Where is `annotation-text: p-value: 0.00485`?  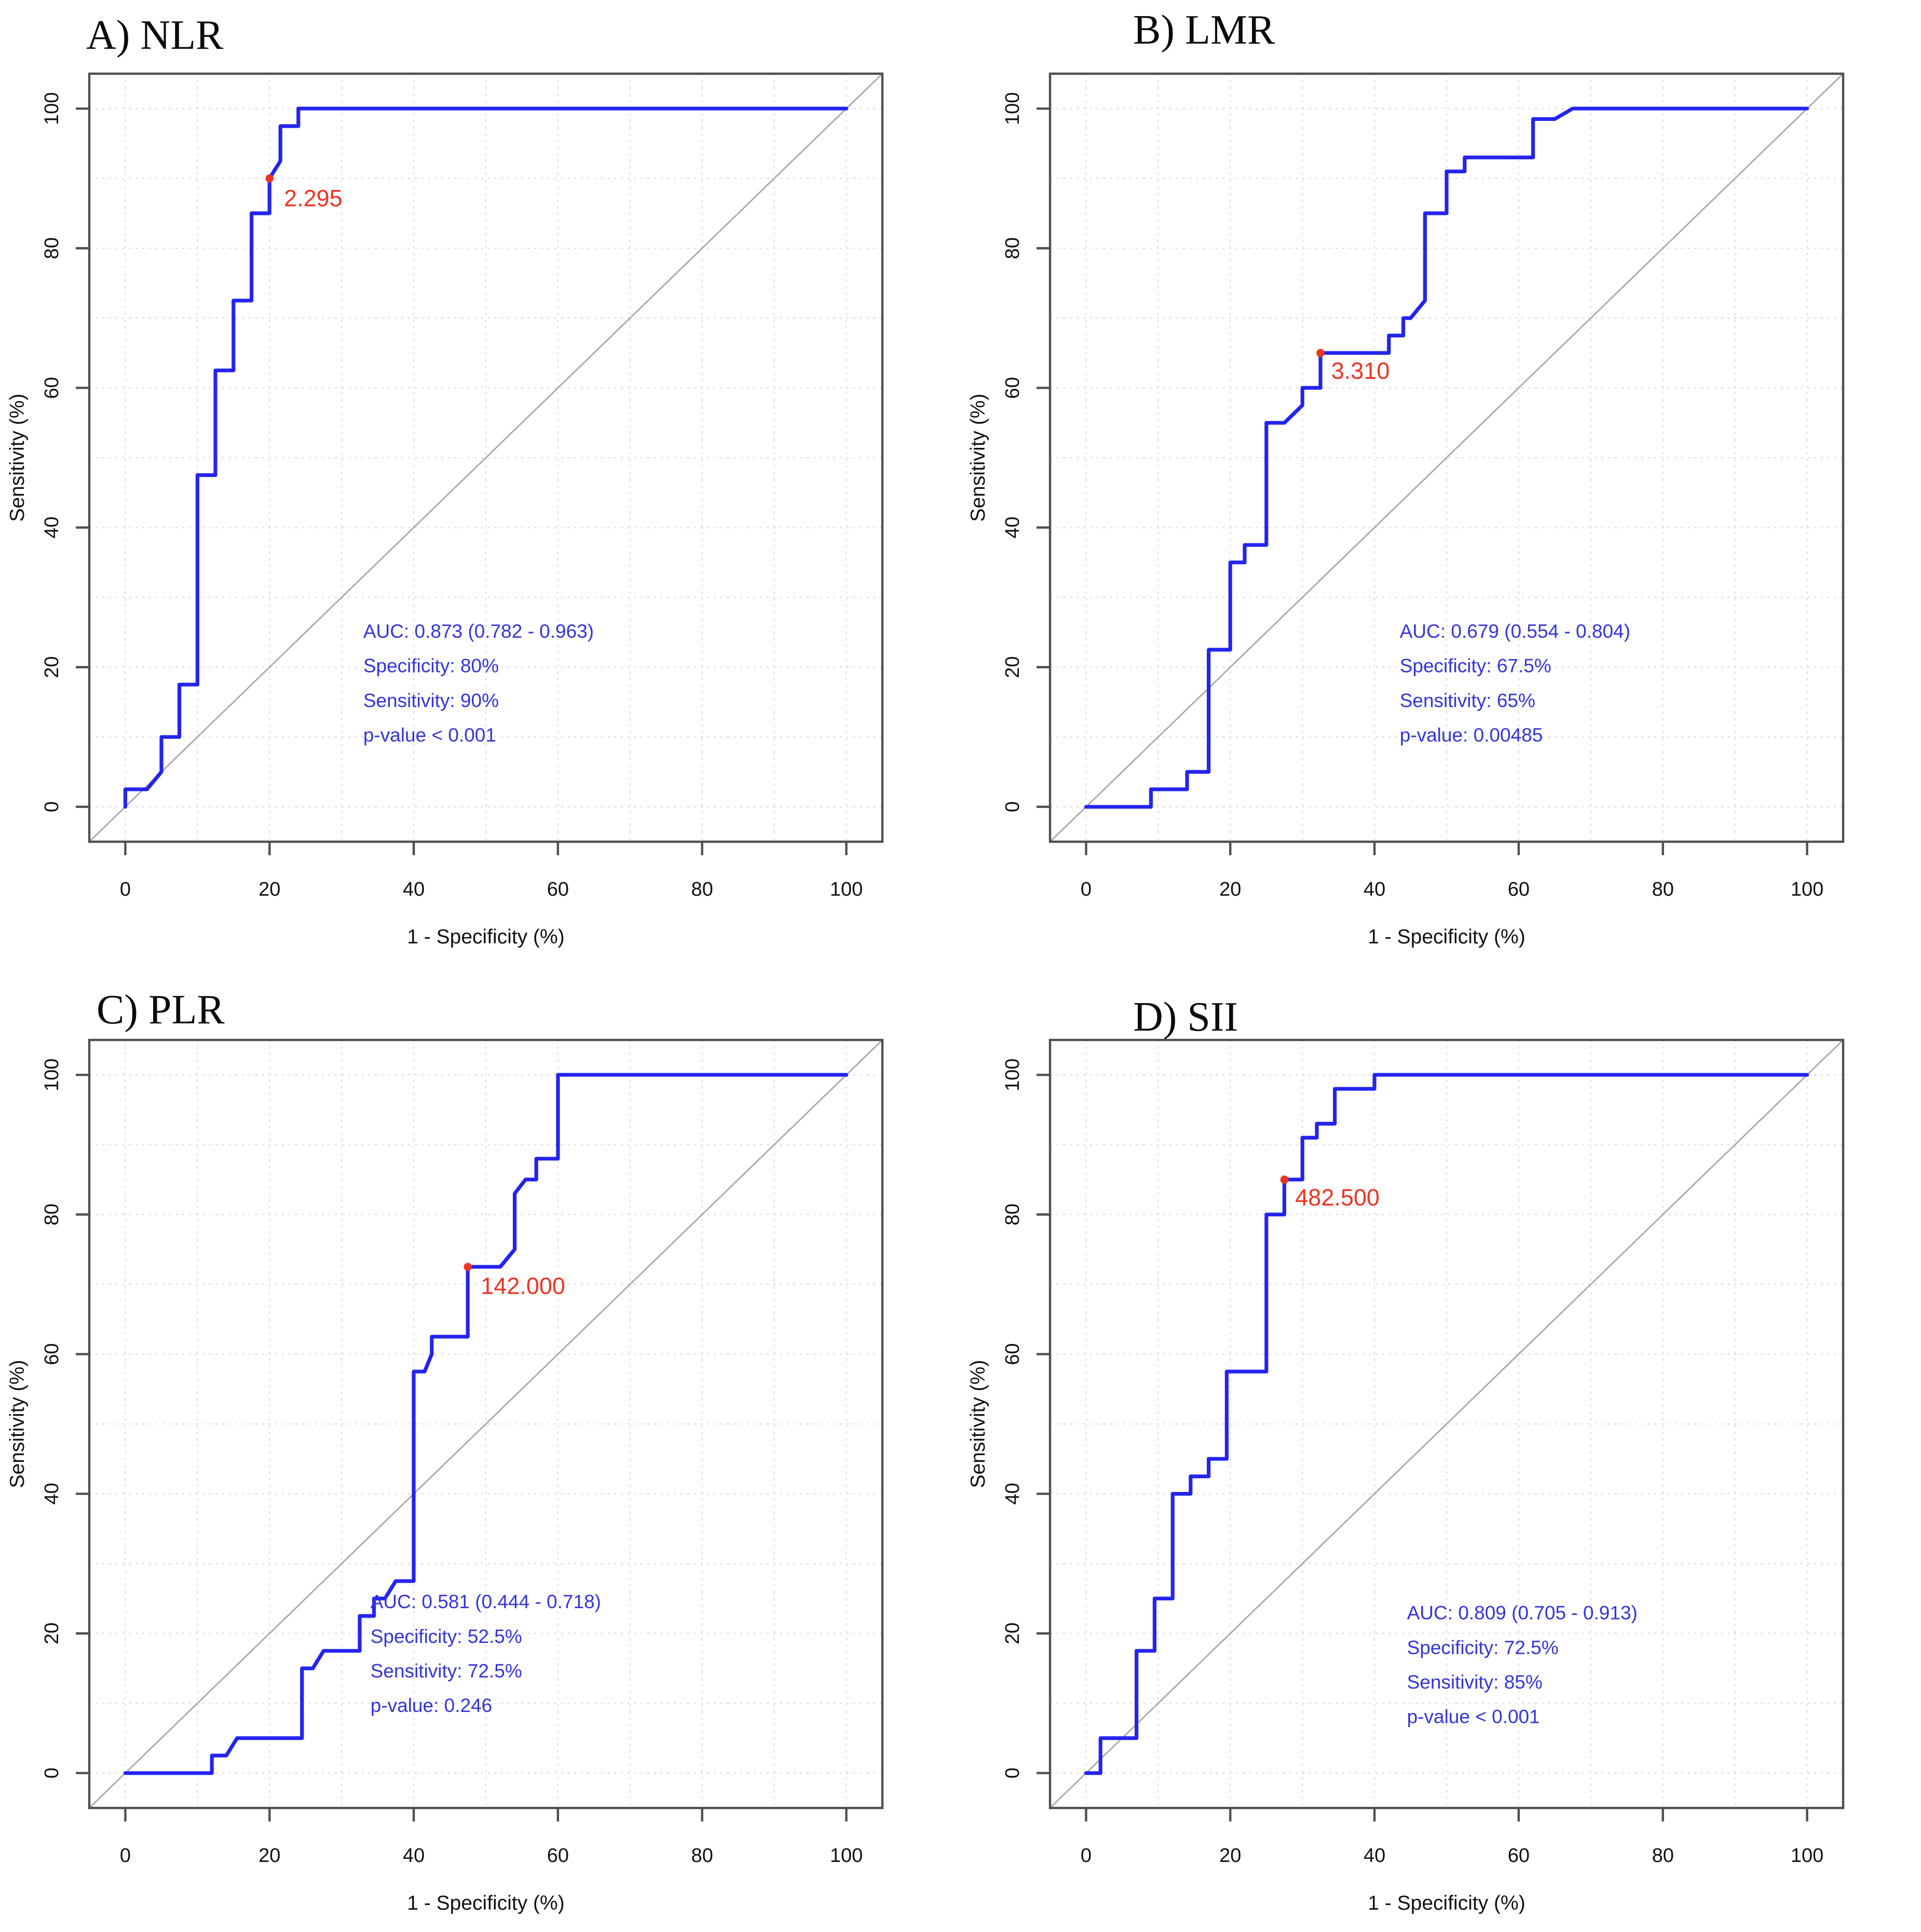
annotation-text: p-value: 0.00485 is located at coordinates (1471, 735).